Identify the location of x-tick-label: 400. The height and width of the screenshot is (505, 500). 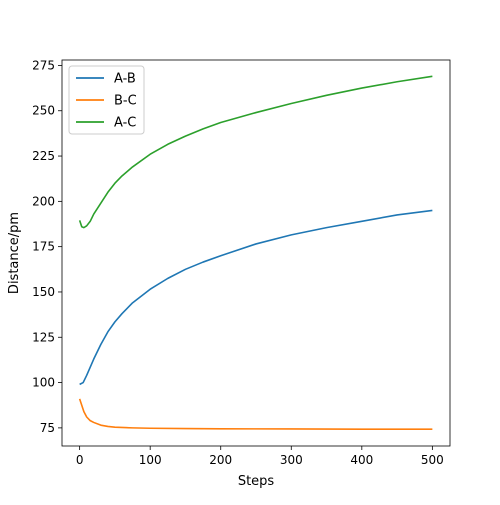
(361, 460).